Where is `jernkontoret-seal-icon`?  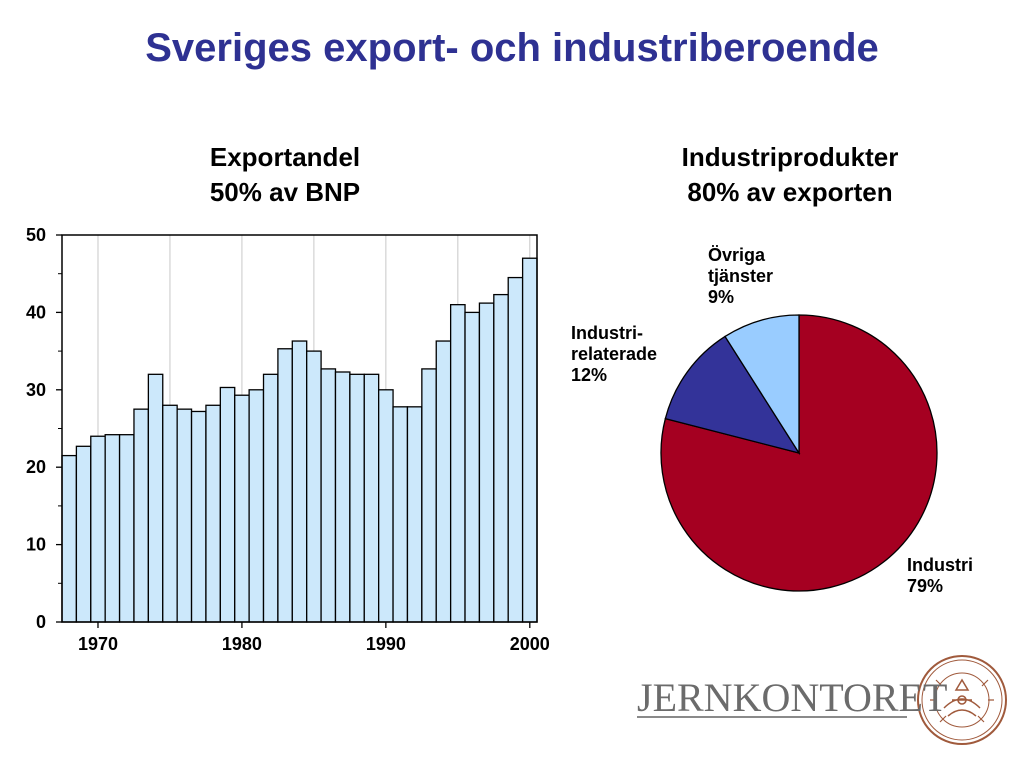
jernkontoret-seal-icon is located at coordinates (962, 700).